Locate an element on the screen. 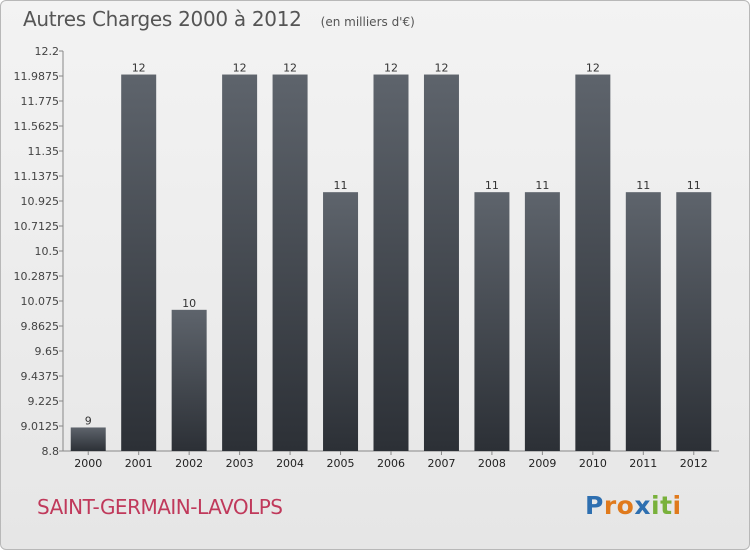  x-tick-label-2004: 2004 is located at coordinates (290, 463).